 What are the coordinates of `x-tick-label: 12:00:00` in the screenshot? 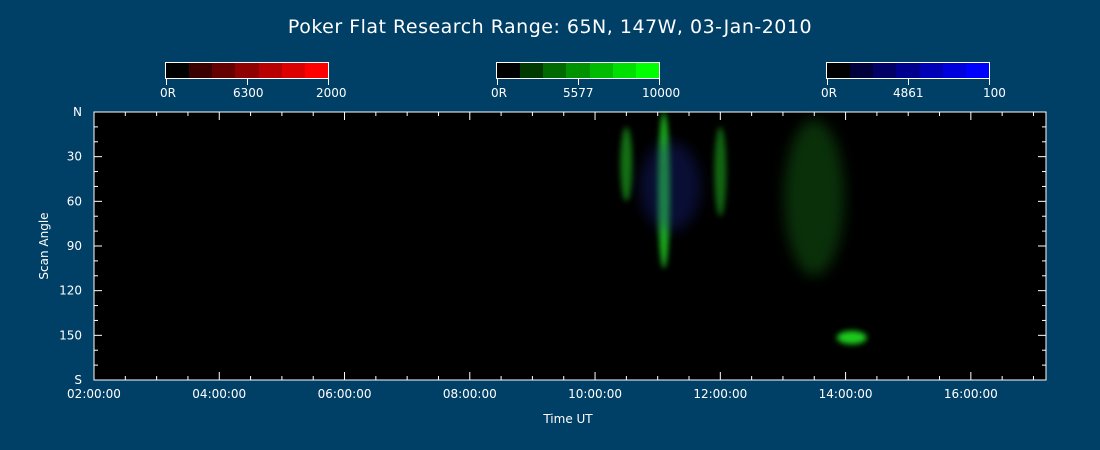 It's located at (720, 394).